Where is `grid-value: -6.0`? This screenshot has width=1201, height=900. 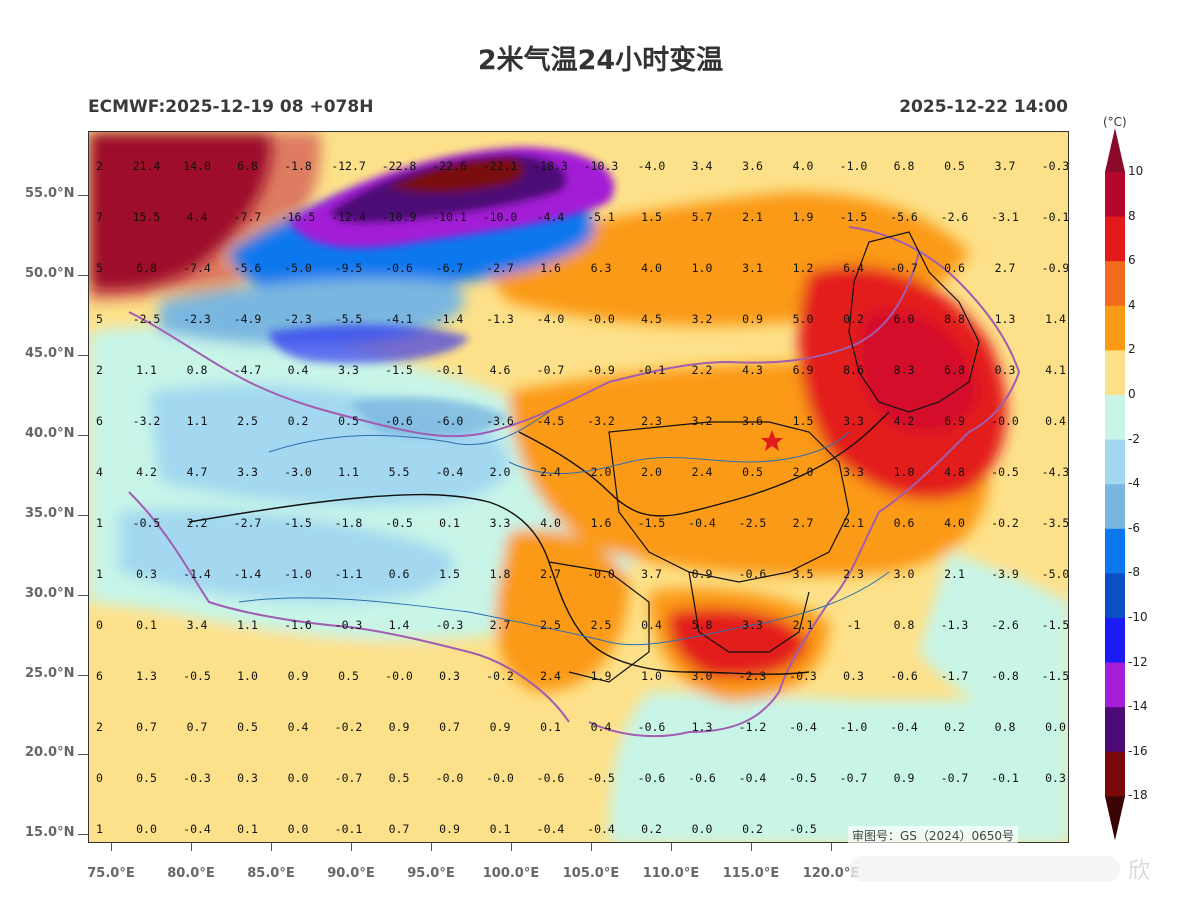 grid-value: -6.0 is located at coordinates (450, 421).